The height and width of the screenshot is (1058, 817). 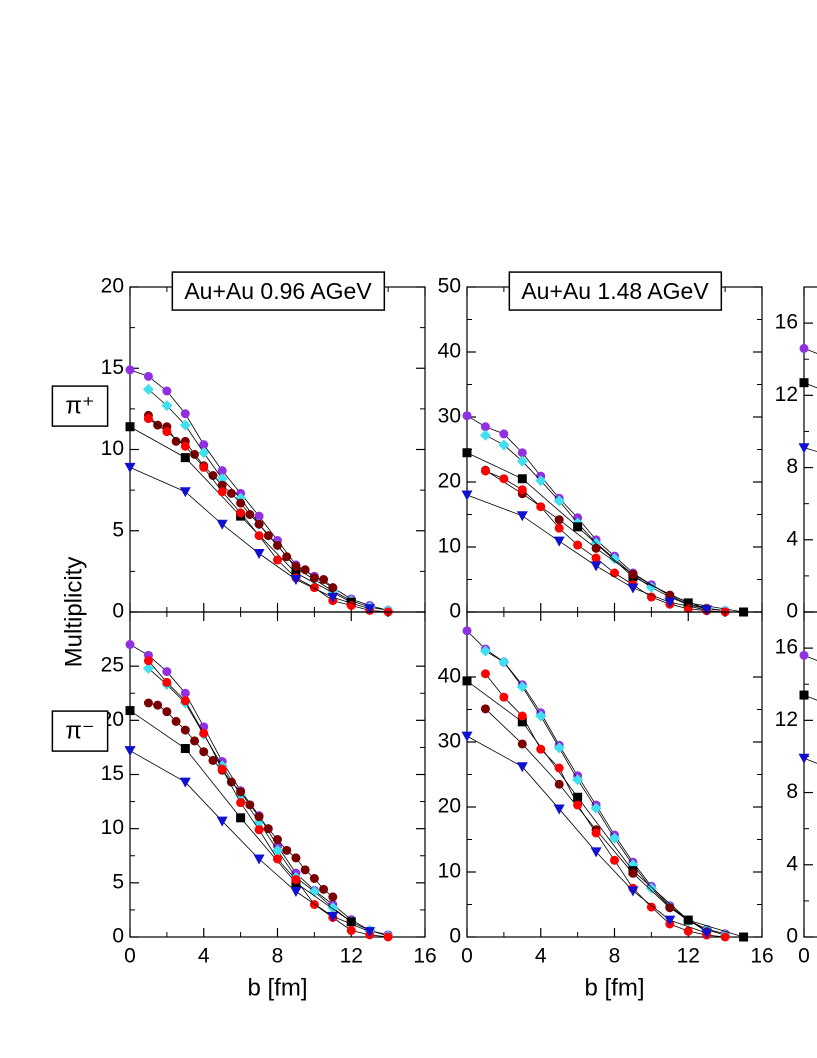 I want to click on panel-title: Au+Au 1.48 AGeV, so click(x=615, y=291).